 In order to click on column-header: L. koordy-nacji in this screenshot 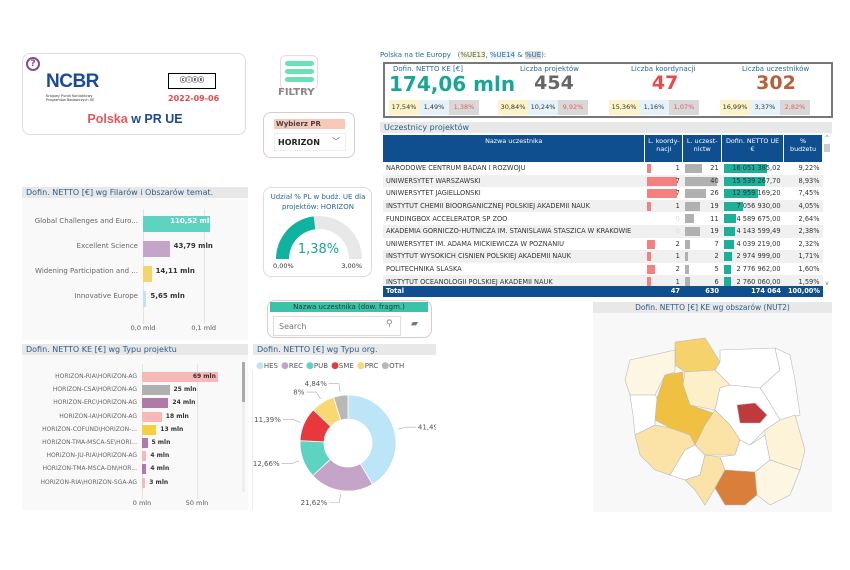, I will do `click(664, 148)`.